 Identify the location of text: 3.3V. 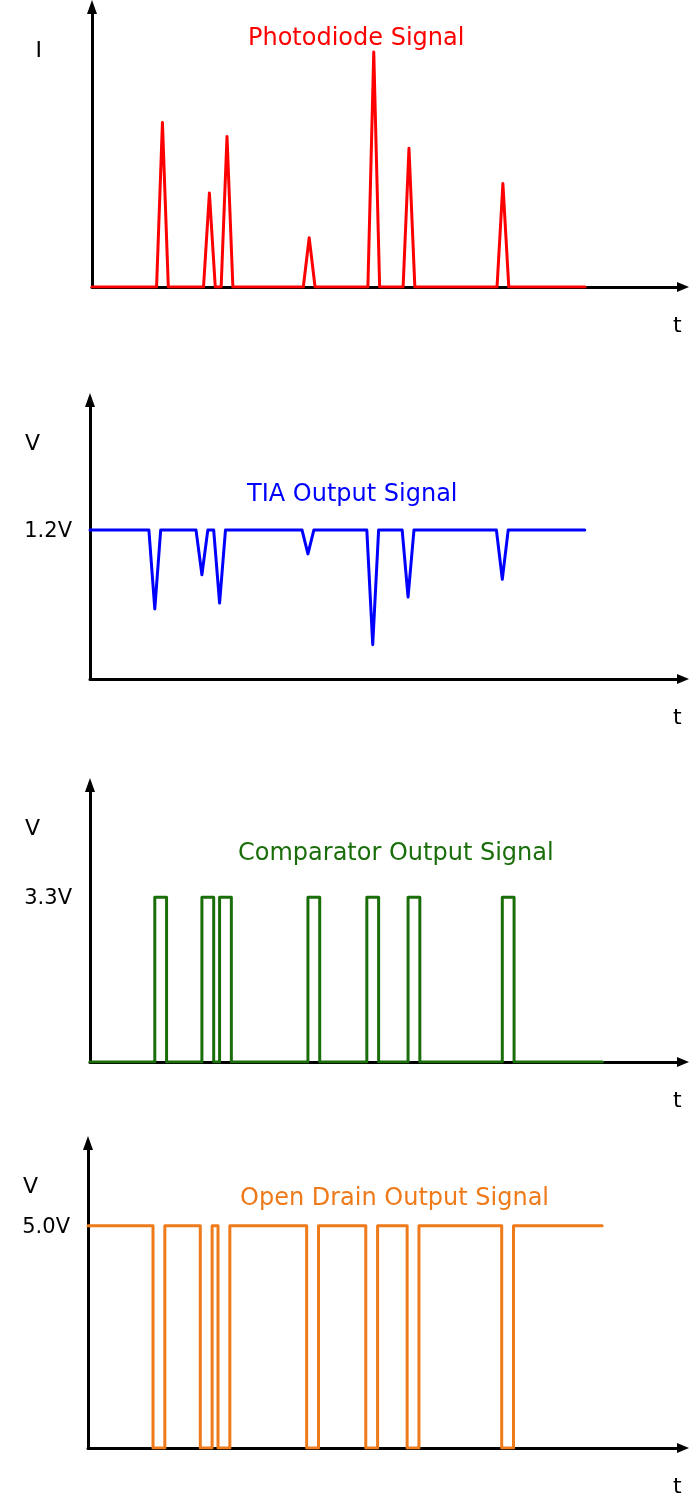
(48, 897).